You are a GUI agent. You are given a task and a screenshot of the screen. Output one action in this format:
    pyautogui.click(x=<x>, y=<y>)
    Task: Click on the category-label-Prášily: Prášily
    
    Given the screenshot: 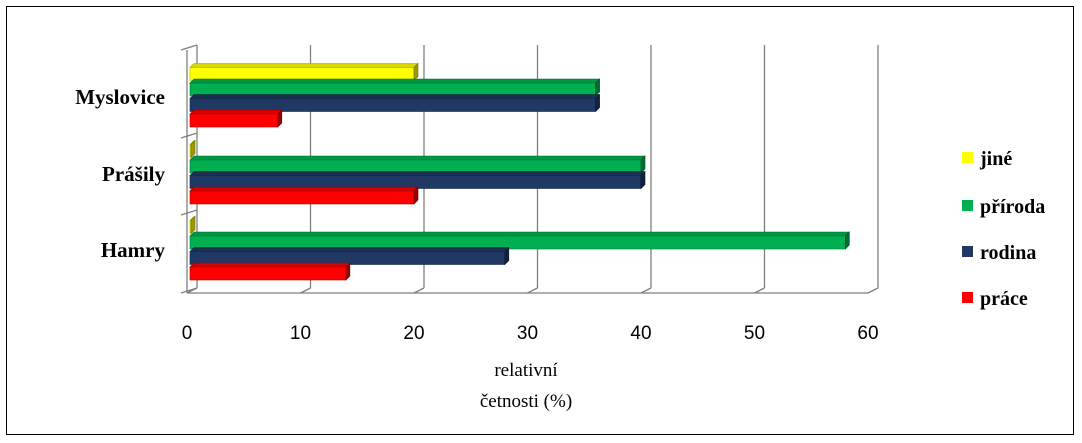 What is the action you would take?
    pyautogui.click(x=133, y=174)
    